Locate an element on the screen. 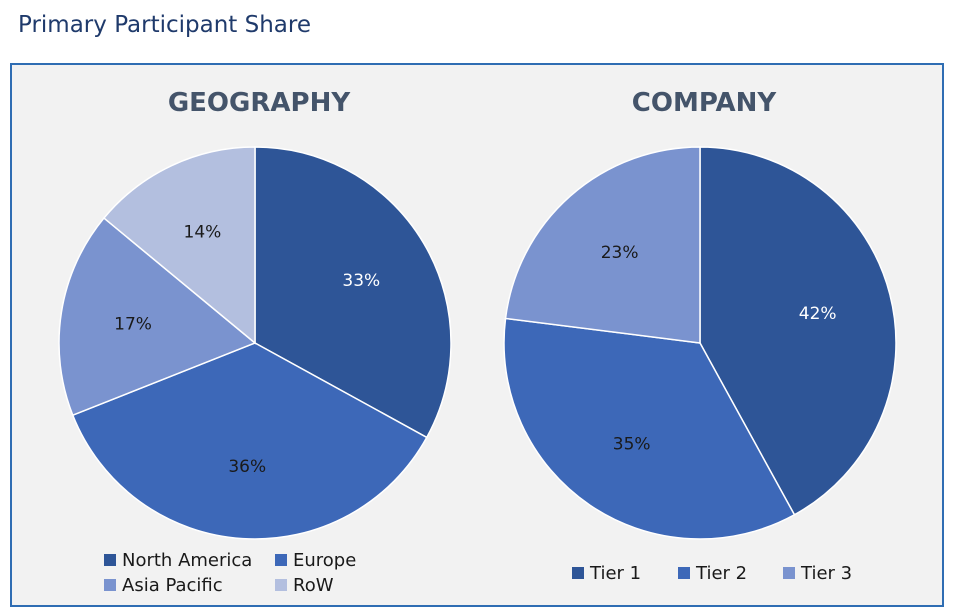  legend-swatch-asia-pacific is located at coordinates (110, 585).